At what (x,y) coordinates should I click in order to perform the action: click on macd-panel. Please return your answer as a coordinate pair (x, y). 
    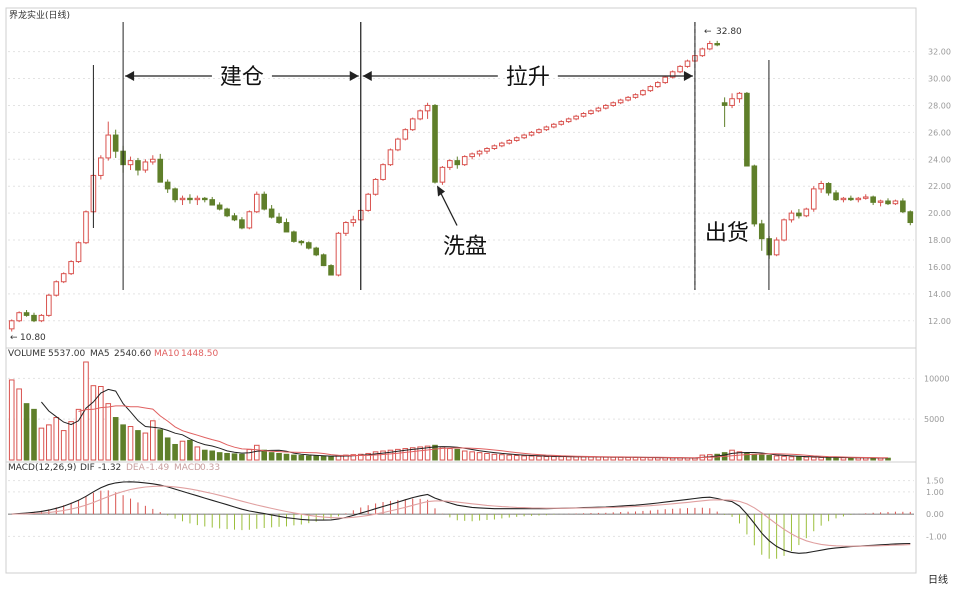
    Looking at the image, I should click on (461, 520).